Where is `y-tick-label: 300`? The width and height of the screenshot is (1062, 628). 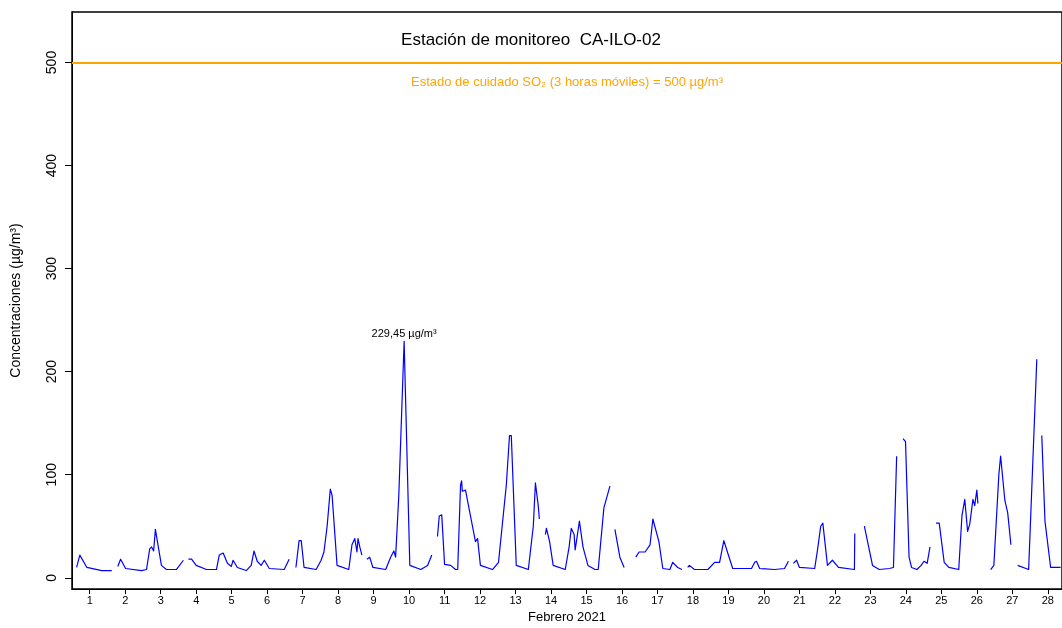
y-tick-label: 300 is located at coordinates (51, 268).